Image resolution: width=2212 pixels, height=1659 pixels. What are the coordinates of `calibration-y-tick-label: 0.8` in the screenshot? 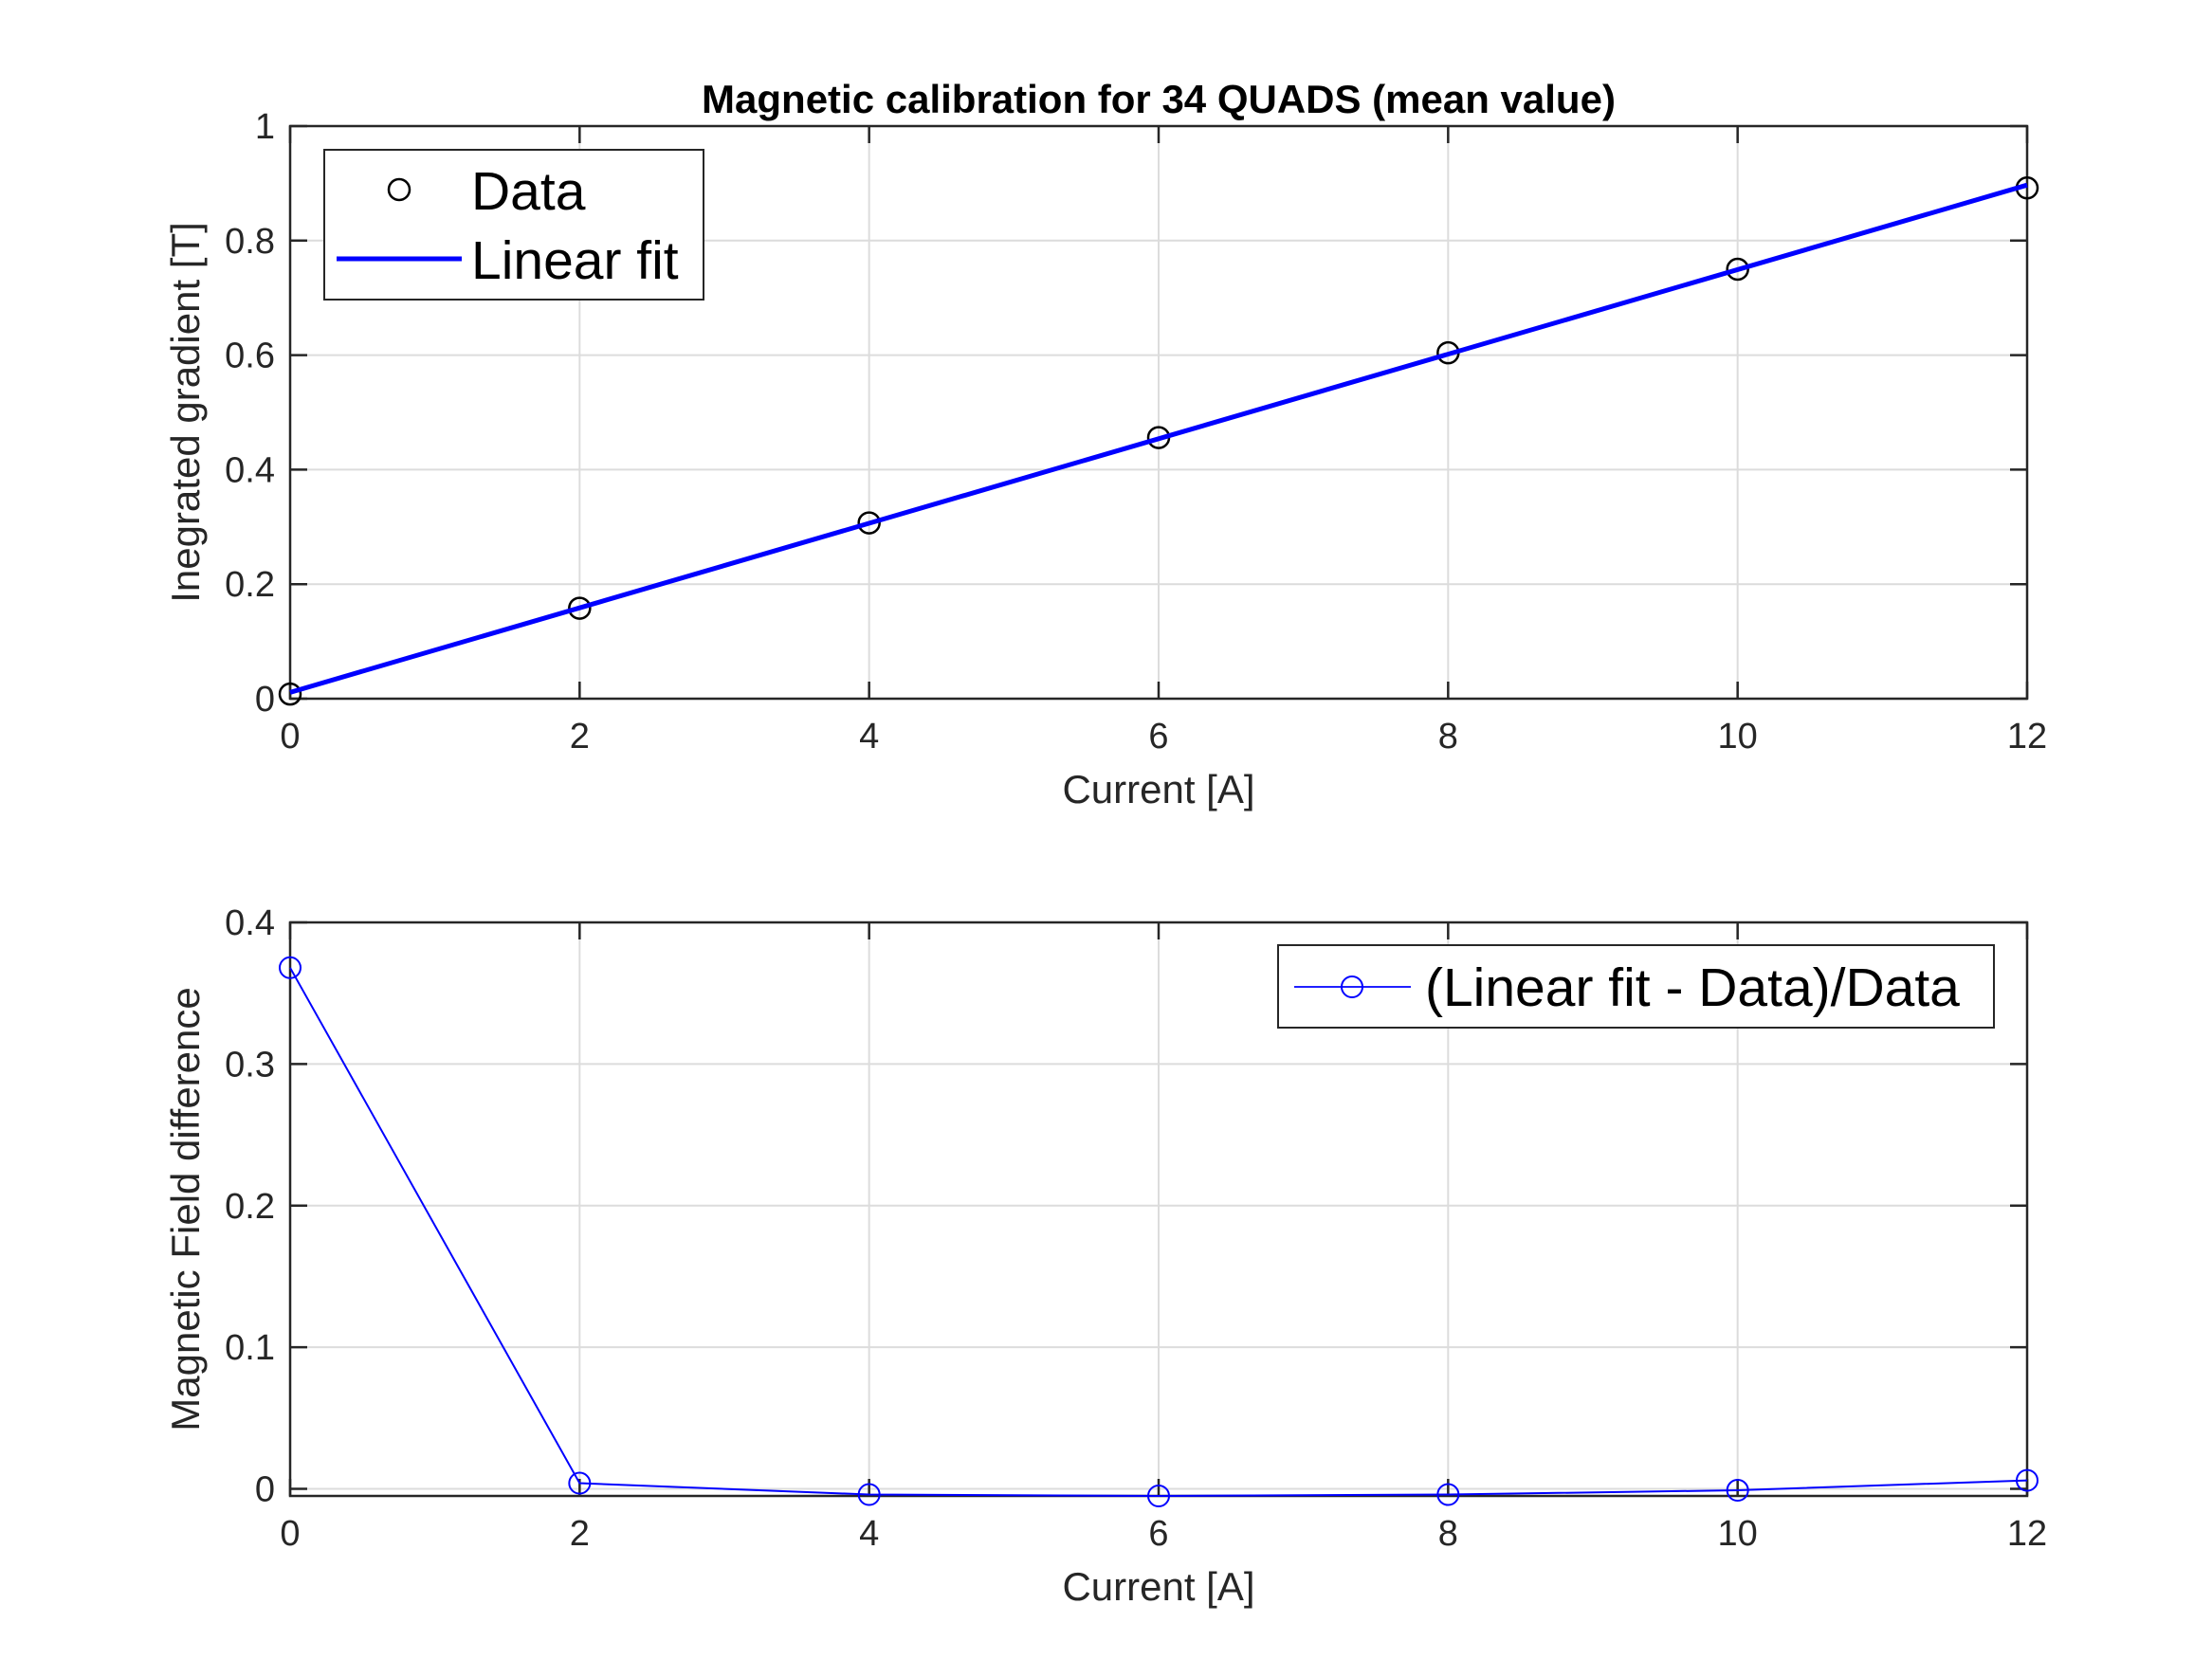 It's located at (250, 242).